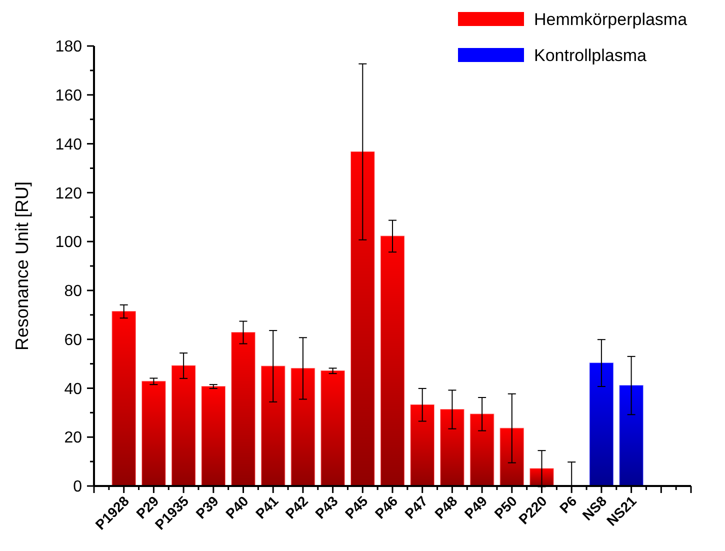 Image resolution: width=725 pixels, height=551 pixels. What do you see at coordinates (237, 507) in the screenshot?
I see `x-tick-label: P40` at bounding box center [237, 507].